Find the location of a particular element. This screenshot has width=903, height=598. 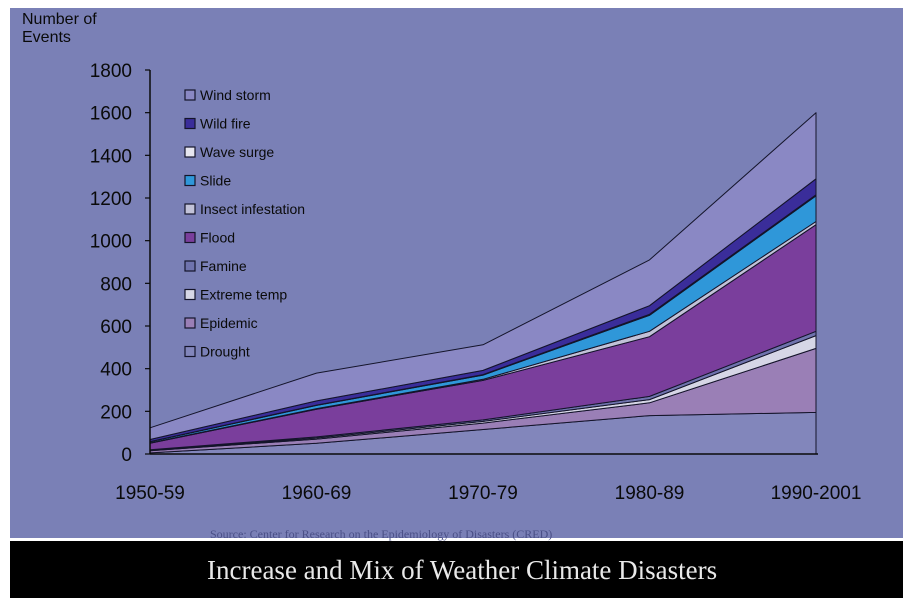

legend-label-wild-fire: Wild fire is located at coordinates (225, 124).